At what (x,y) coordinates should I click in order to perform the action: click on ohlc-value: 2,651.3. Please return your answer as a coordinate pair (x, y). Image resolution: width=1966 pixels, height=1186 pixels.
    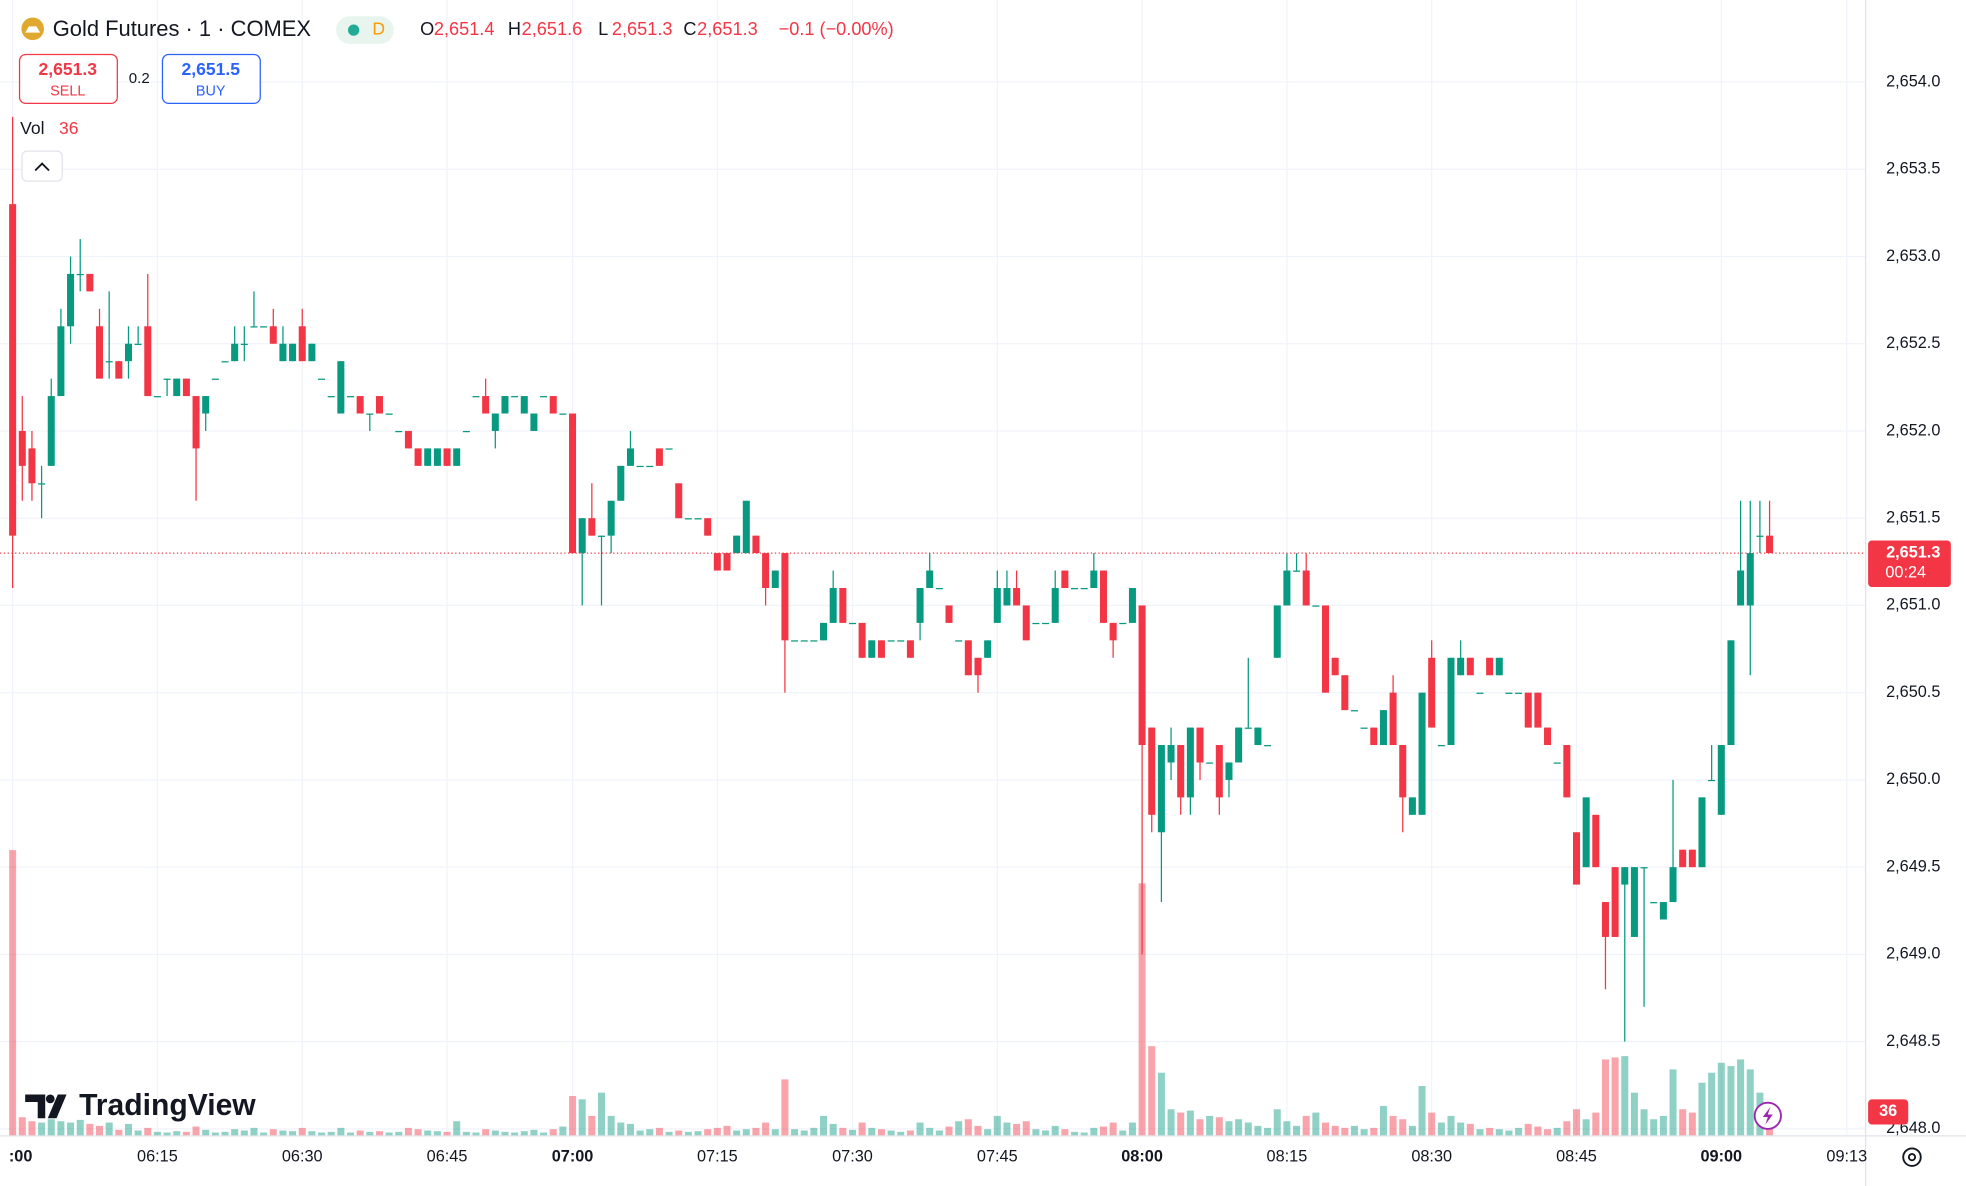
    Looking at the image, I should click on (727, 29).